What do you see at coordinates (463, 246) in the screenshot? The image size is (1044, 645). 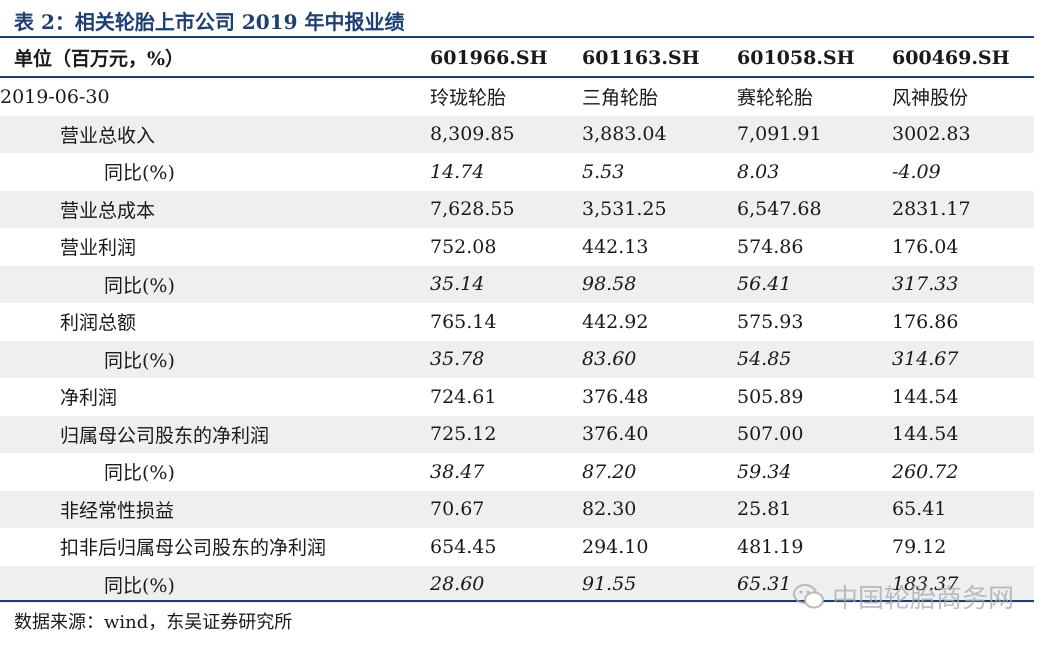 I see `cell-value: 752.08` at bounding box center [463, 246].